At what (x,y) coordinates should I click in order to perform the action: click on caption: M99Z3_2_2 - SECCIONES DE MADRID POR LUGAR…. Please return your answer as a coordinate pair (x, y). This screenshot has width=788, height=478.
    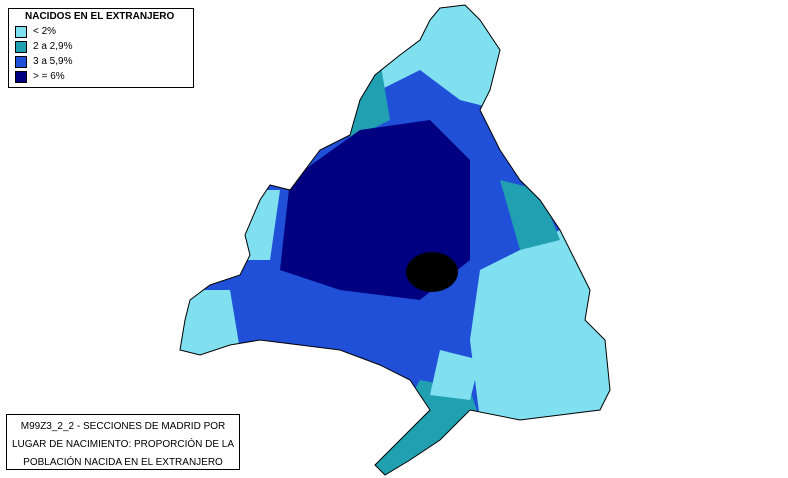
    Looking at the image, I should click on (123, 442).